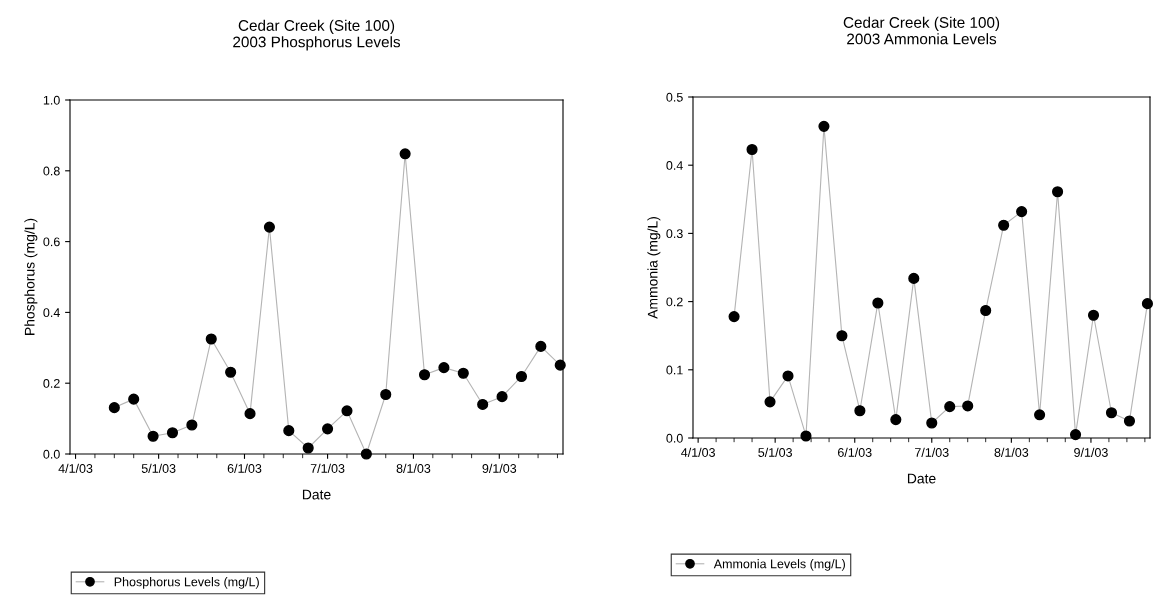 This screenshot has width=1160, height=602. What do you see at coordinates (51, 100) in the screenshot?
I see `y-tick-label: 1.0` at bounding box center [51, 100].